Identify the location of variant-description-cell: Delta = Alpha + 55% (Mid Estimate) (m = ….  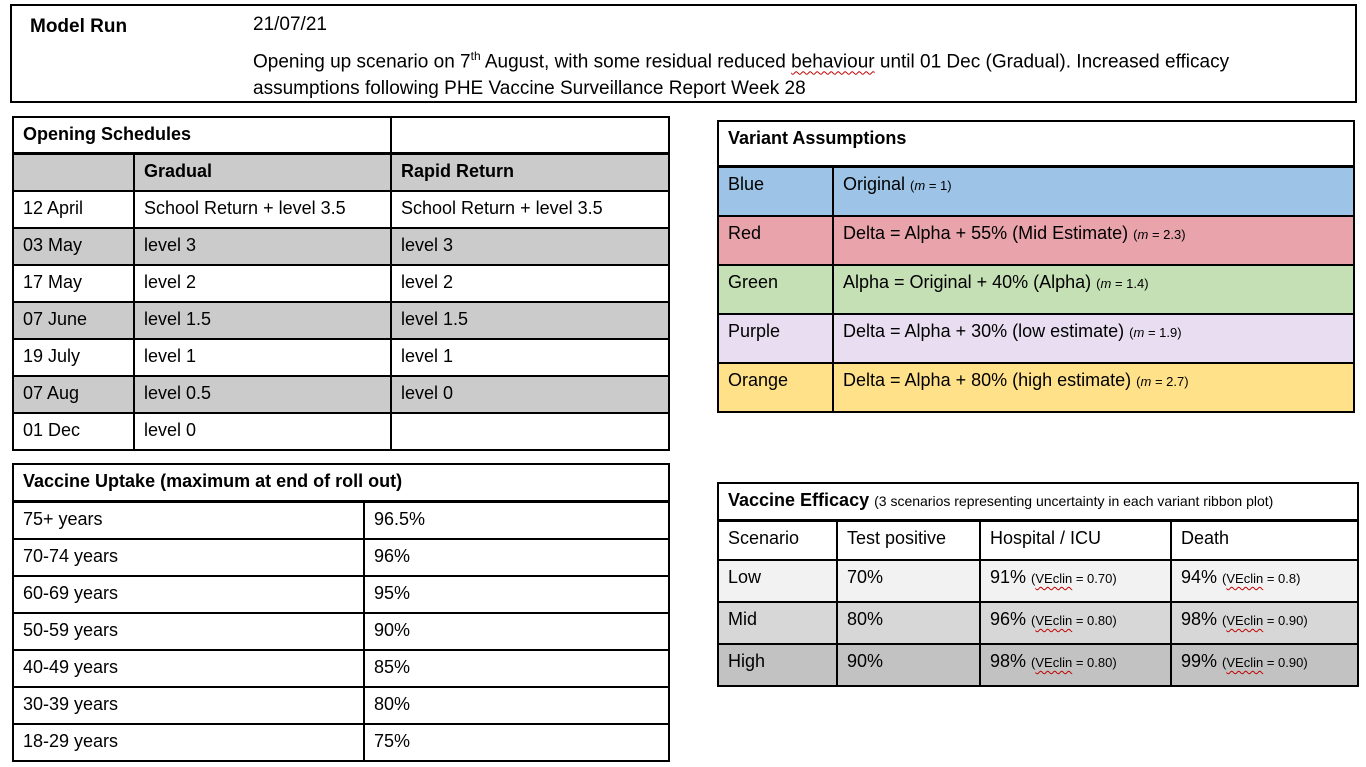
(1093, 240).